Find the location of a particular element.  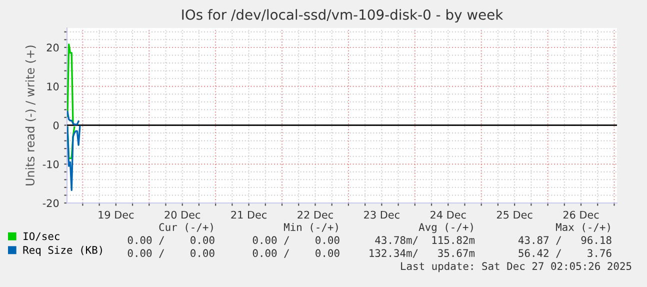

x-tick-label: 22 Dec is located at coordinates (315, 214).